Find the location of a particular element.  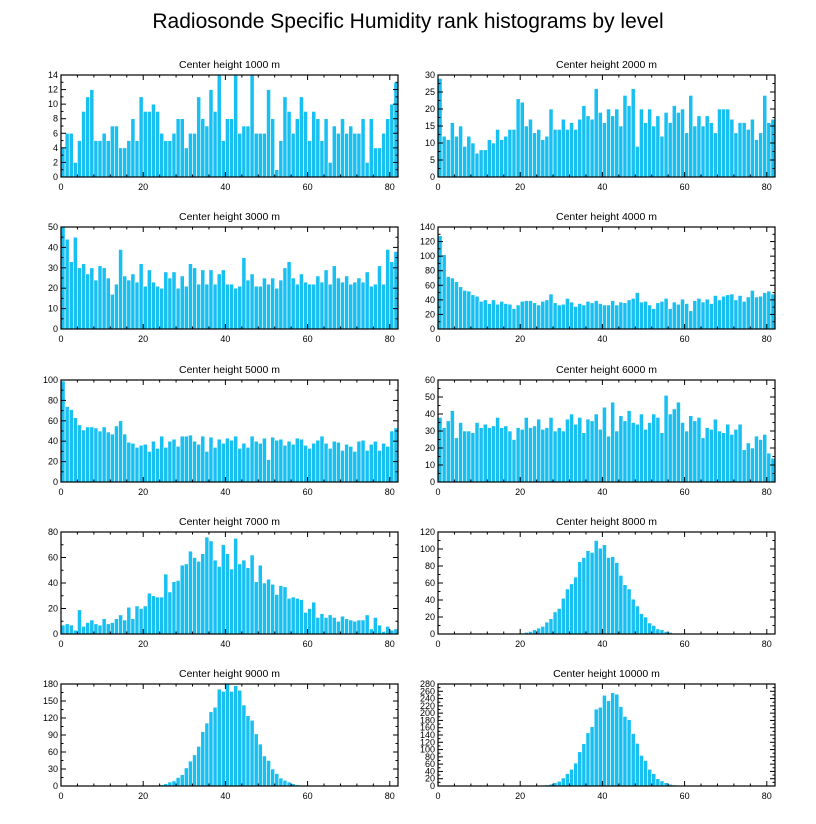

x-tick-label: 60 is located at coordinates (685, 644).